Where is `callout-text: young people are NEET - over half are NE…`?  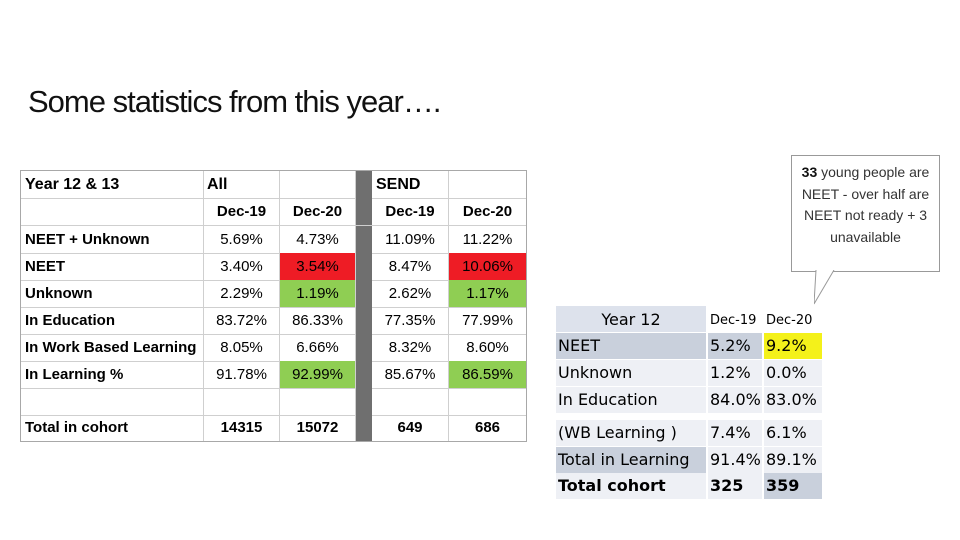
callout-text: young people are NEET - over half are NE… is located at coordinates (865, 204).